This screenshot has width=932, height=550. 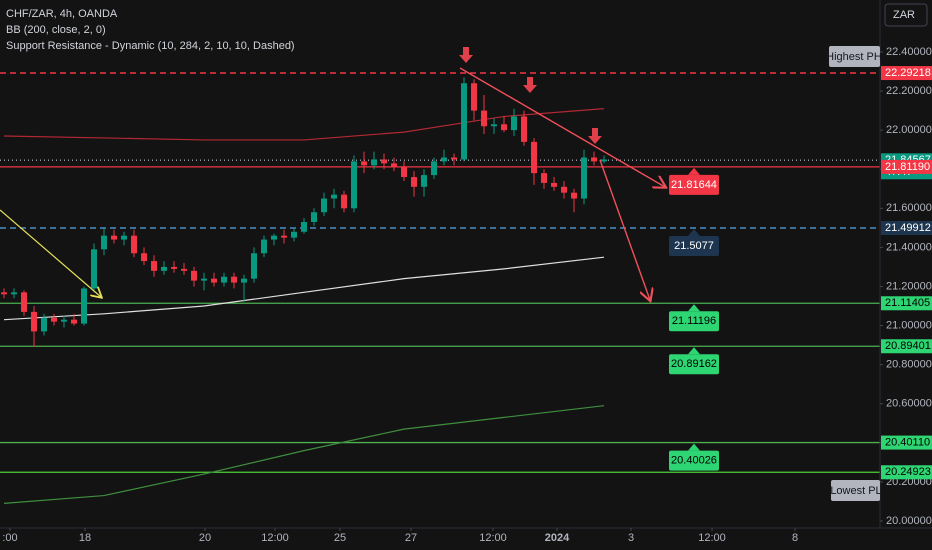 What do you see at coordinates (909, 365) in the screenshot?
I see `y-tick-label: 20.80000` at bounding box center [909, 365].